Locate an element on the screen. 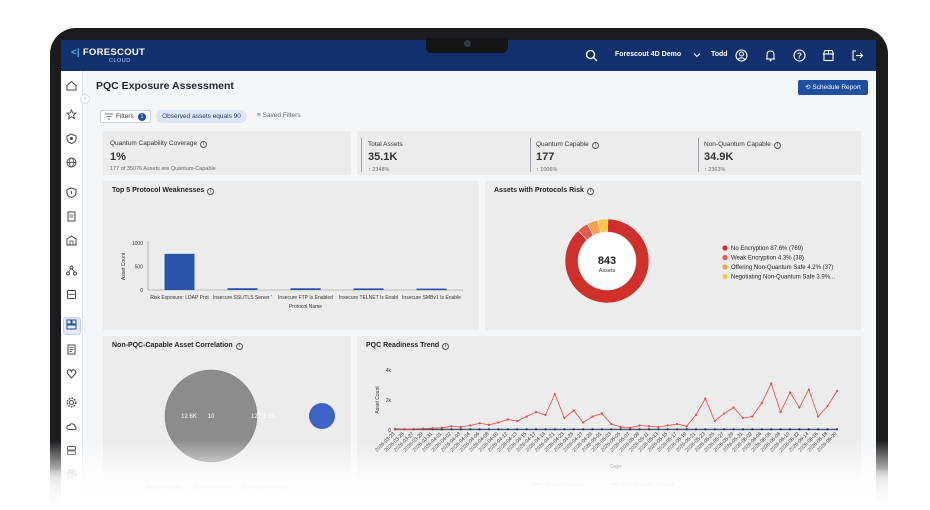  saved-filters-button: ≡ Saved Filters is located at coordinates (279, 115).